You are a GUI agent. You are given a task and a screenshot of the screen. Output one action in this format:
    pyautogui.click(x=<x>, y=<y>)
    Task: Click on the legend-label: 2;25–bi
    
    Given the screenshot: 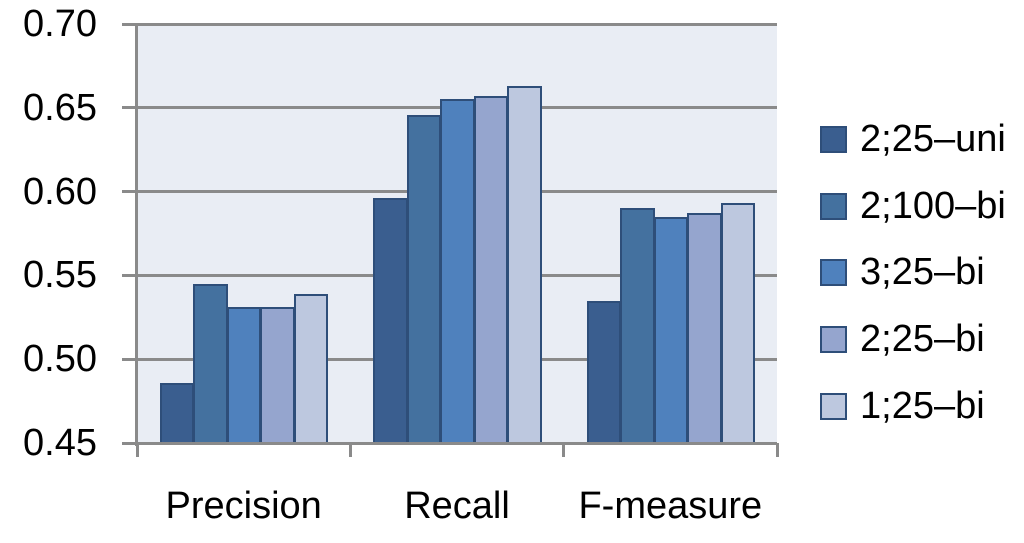 What is the action you would take?
    pyautogui.click(x=922, y=339)
    